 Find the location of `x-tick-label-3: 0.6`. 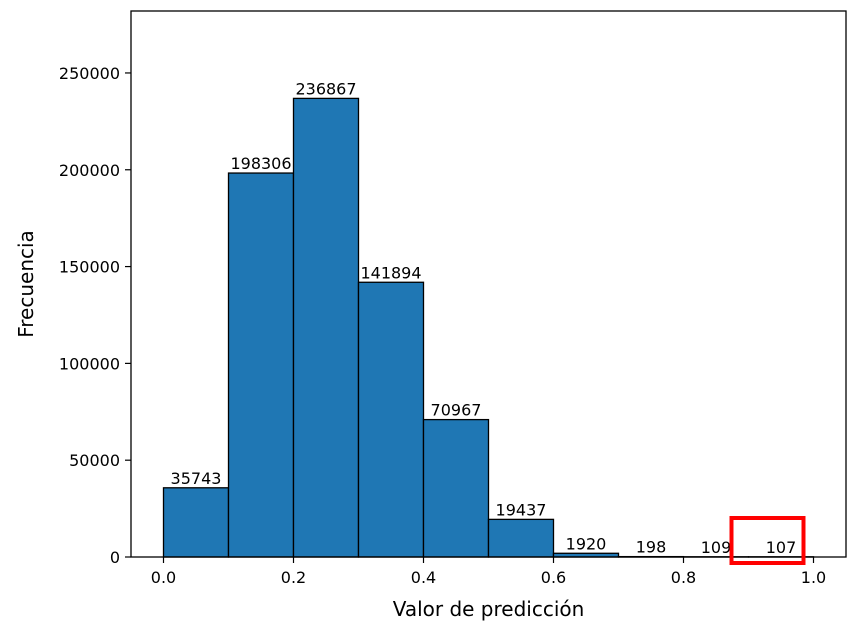

x-tick-label-3: 0.6 is located at coordinates (553, 577).